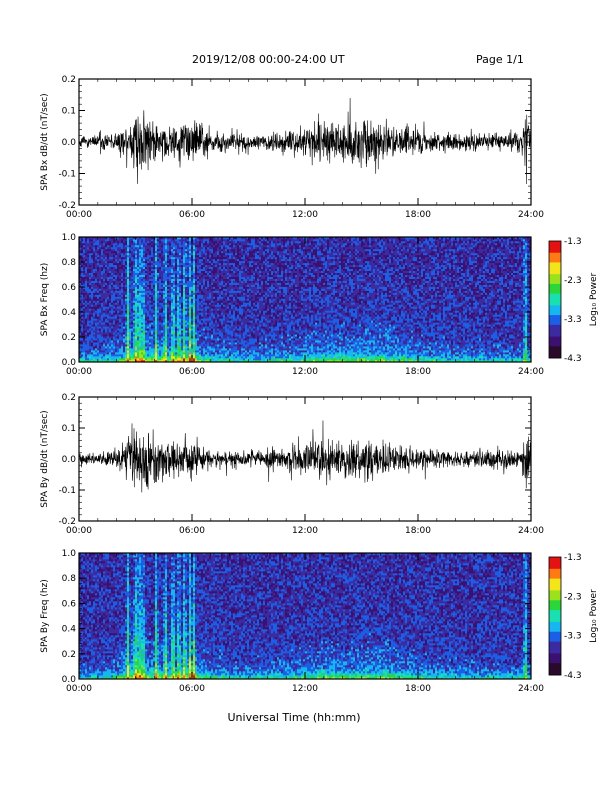  What do you see at coordinates (268, 59) in the screenshot?
I see `date-range-title: 2019/12/08 00:00-24:00 UT` at bounding box center [268, 59].